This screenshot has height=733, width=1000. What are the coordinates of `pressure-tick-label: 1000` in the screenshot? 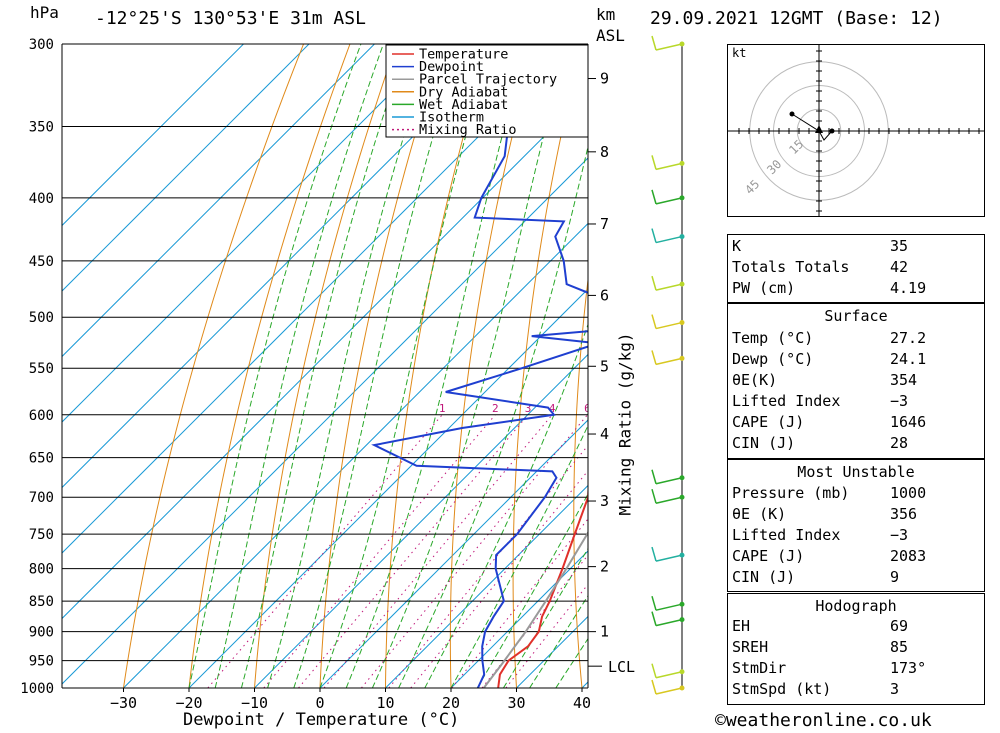 It's located at (37, 689).